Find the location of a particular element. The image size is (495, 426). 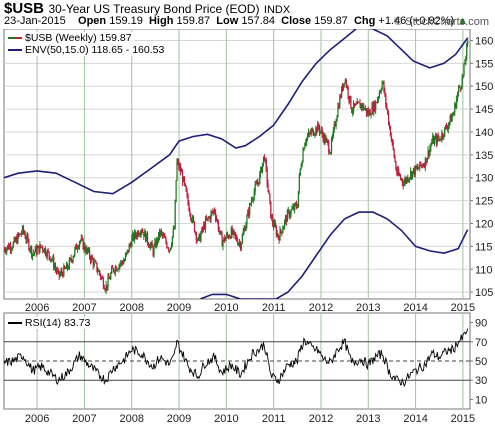

open-label: Open is located at coordinates (92, 21).